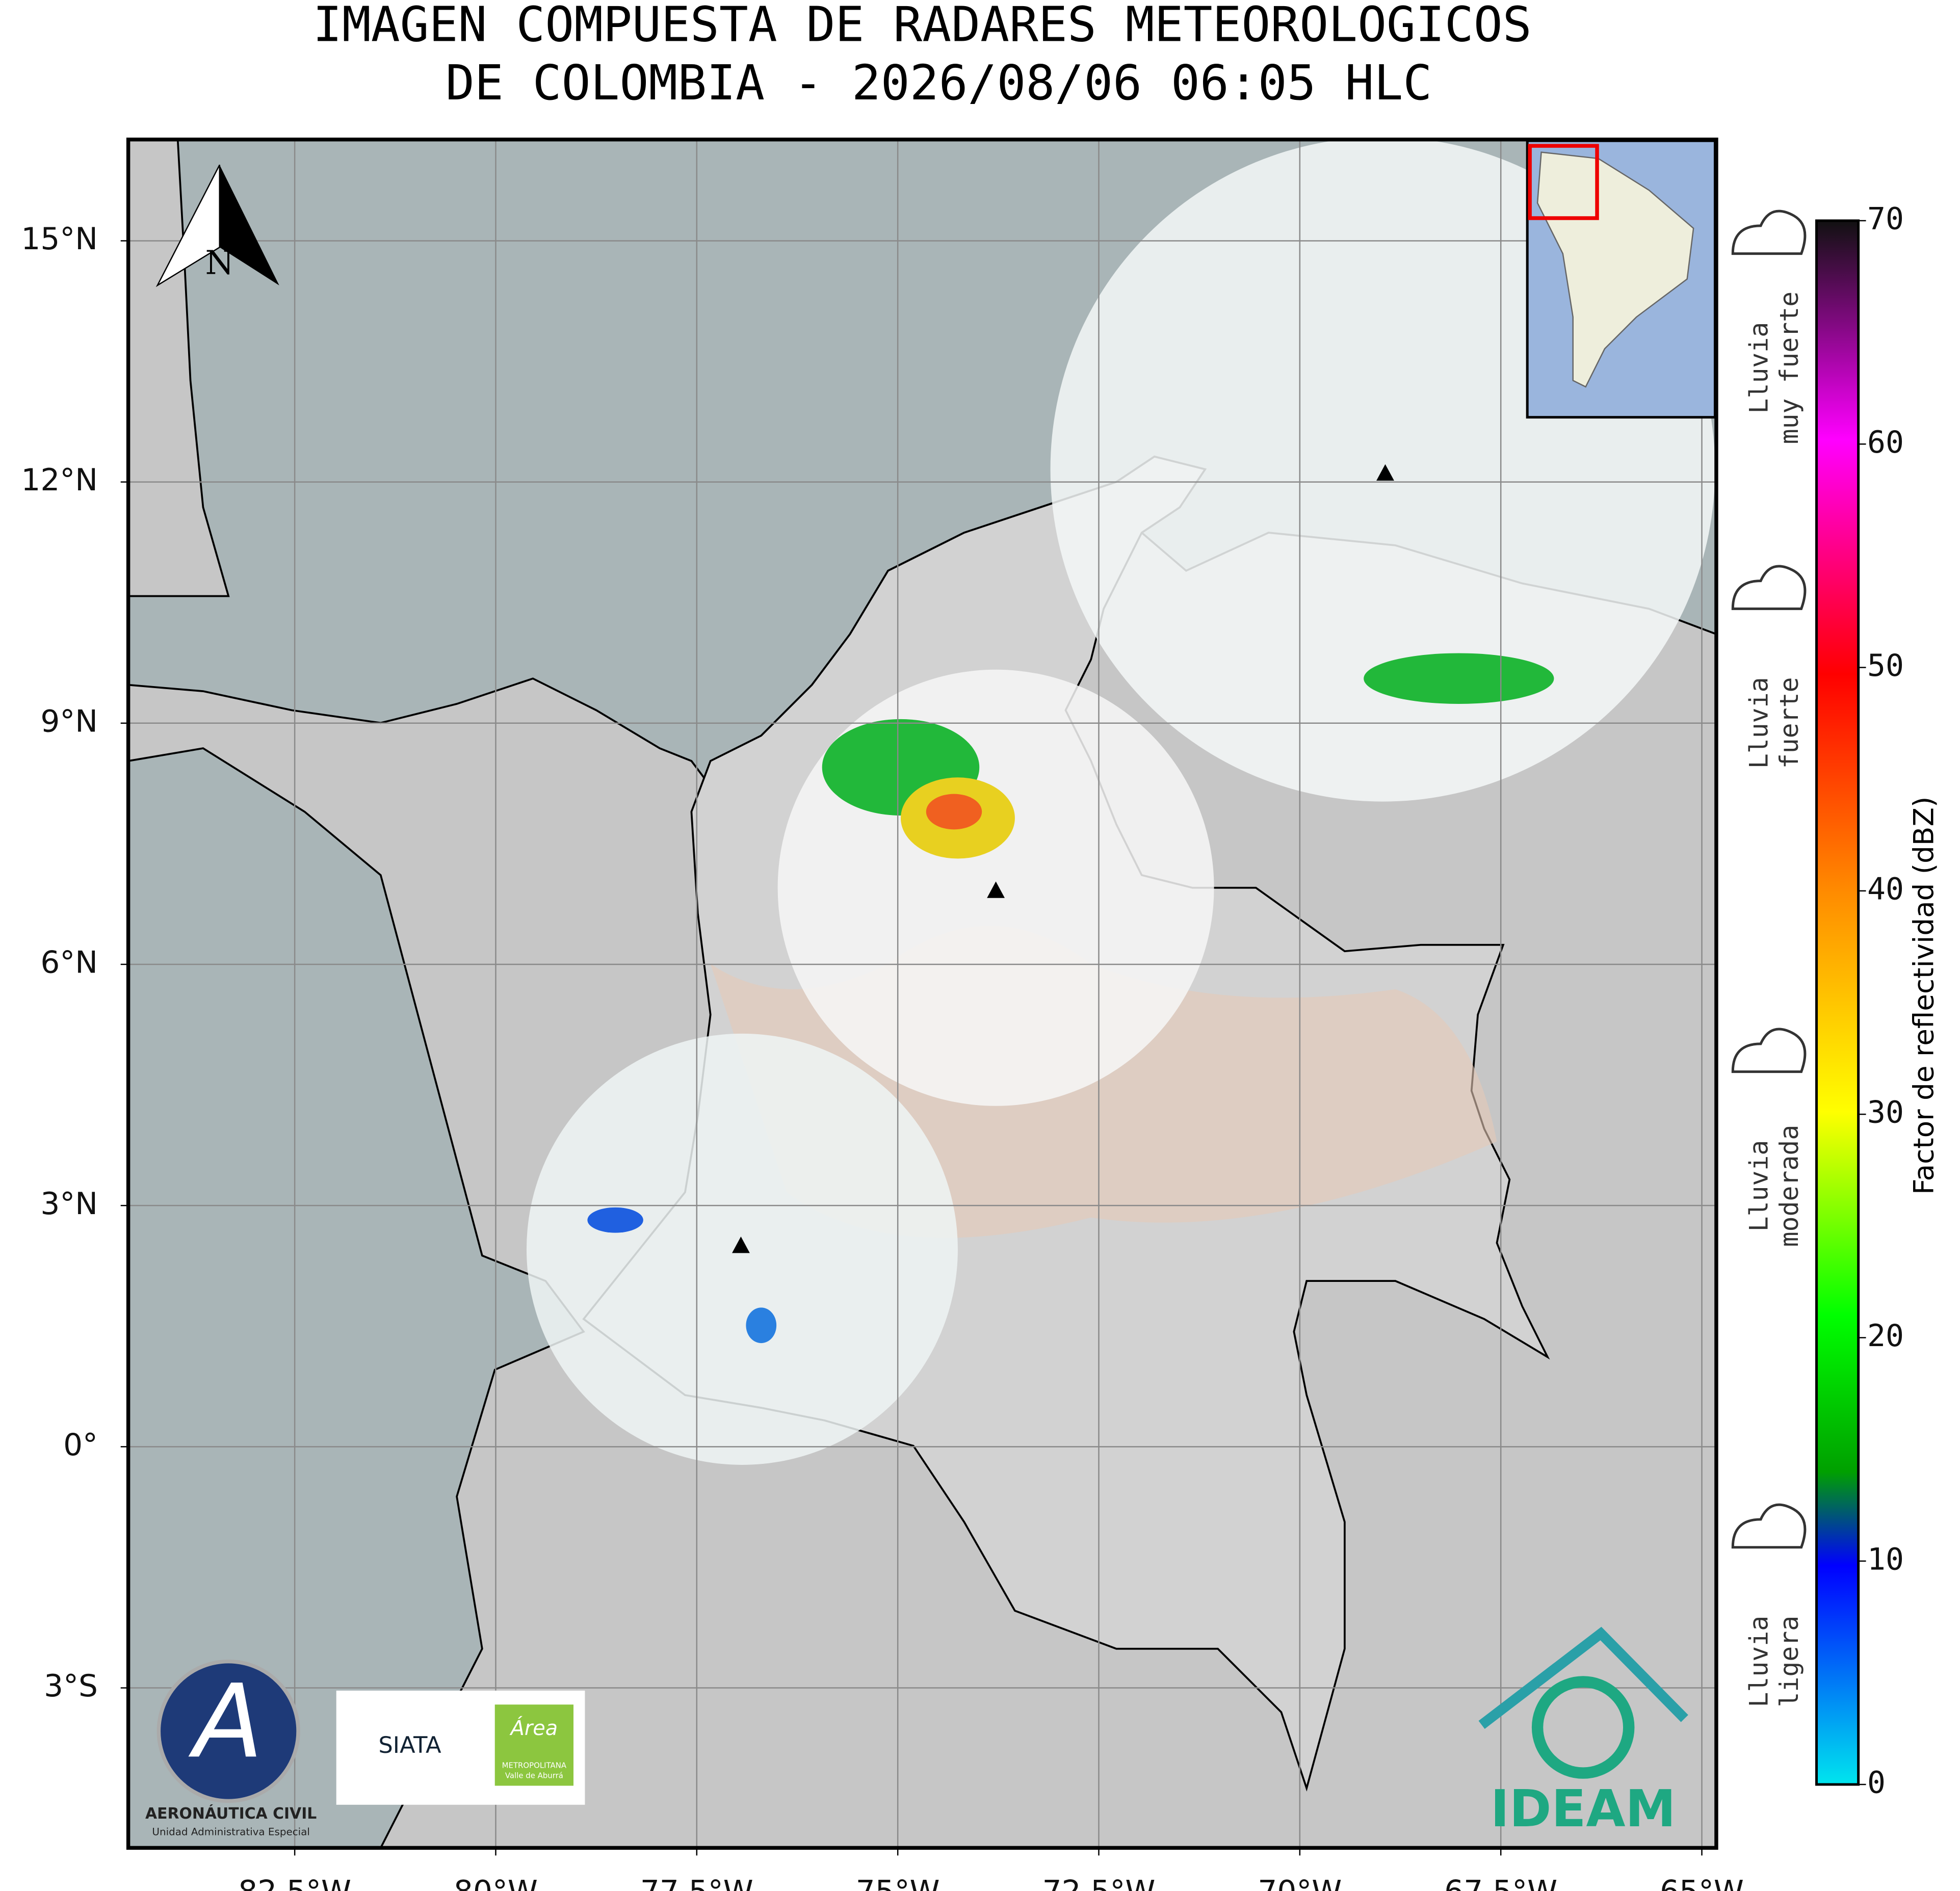 The image size is (1960, 1891). Describe the element at coordinates (1583, 1810) in the screenshot. I see `logo-text: IDEAM` at that location.